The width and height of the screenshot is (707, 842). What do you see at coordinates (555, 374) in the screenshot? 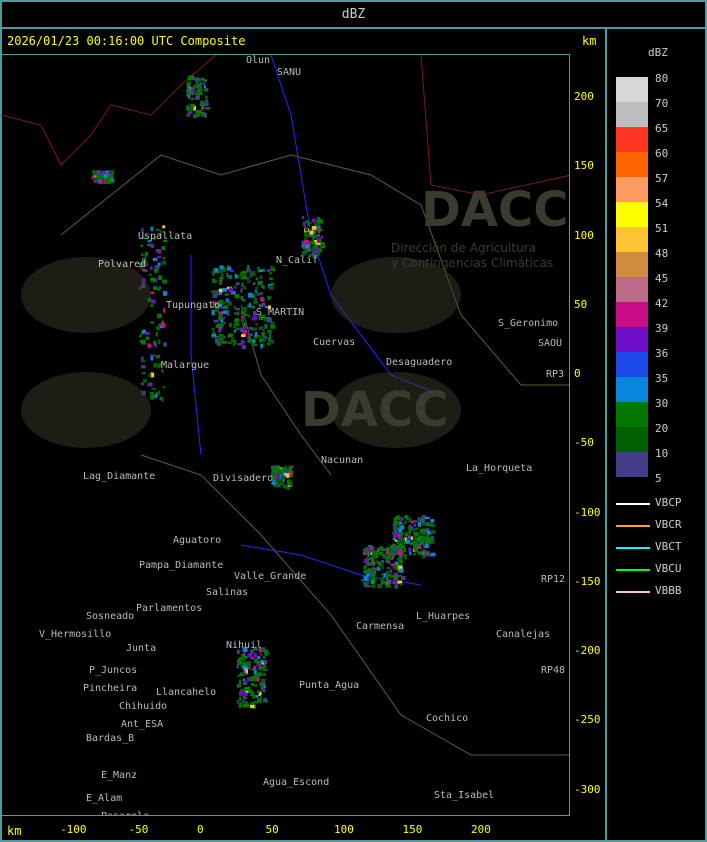
I see `place-label: RP3` at bounding box center [555, 374].